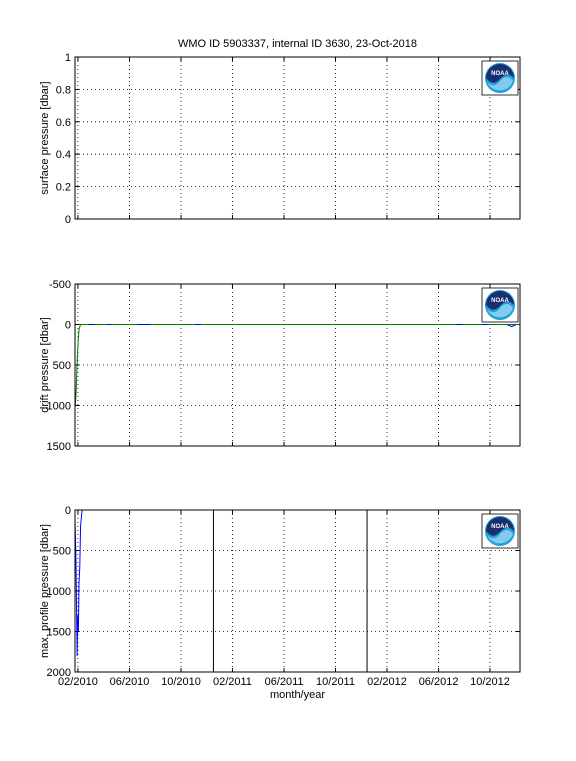 The image size is (576, 761). I want to click on x-tick-label: 10/2012, so click(490, 682).